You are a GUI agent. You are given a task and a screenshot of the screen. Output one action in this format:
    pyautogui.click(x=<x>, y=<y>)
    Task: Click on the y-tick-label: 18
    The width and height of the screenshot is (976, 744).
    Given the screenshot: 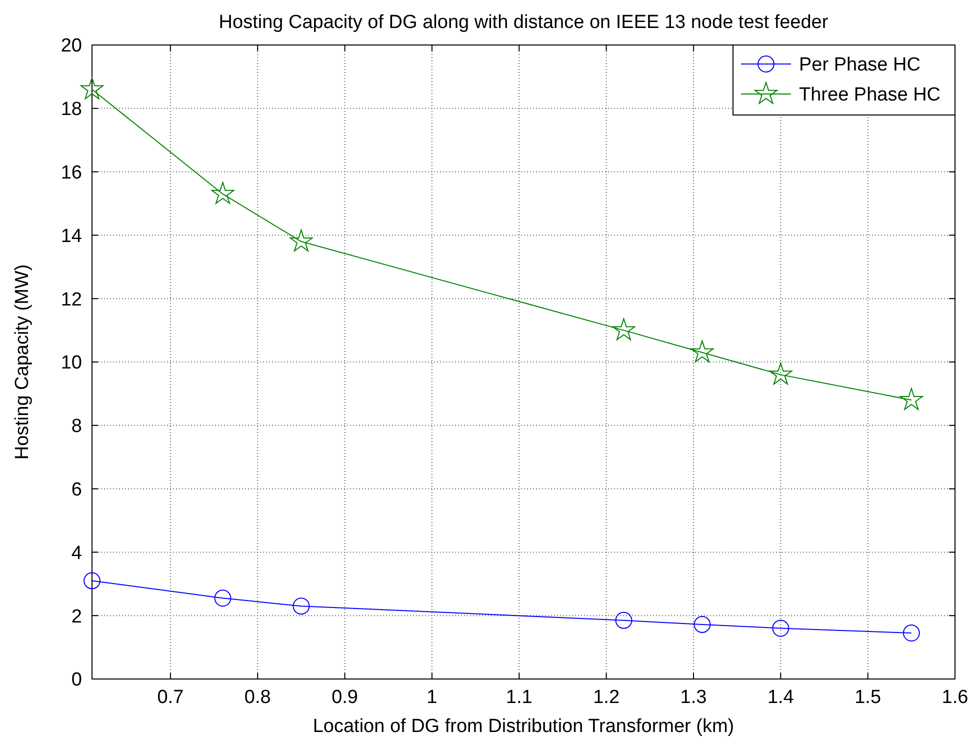 What is the action you would take?
    pyautogui.click(x=71, y=109)
    